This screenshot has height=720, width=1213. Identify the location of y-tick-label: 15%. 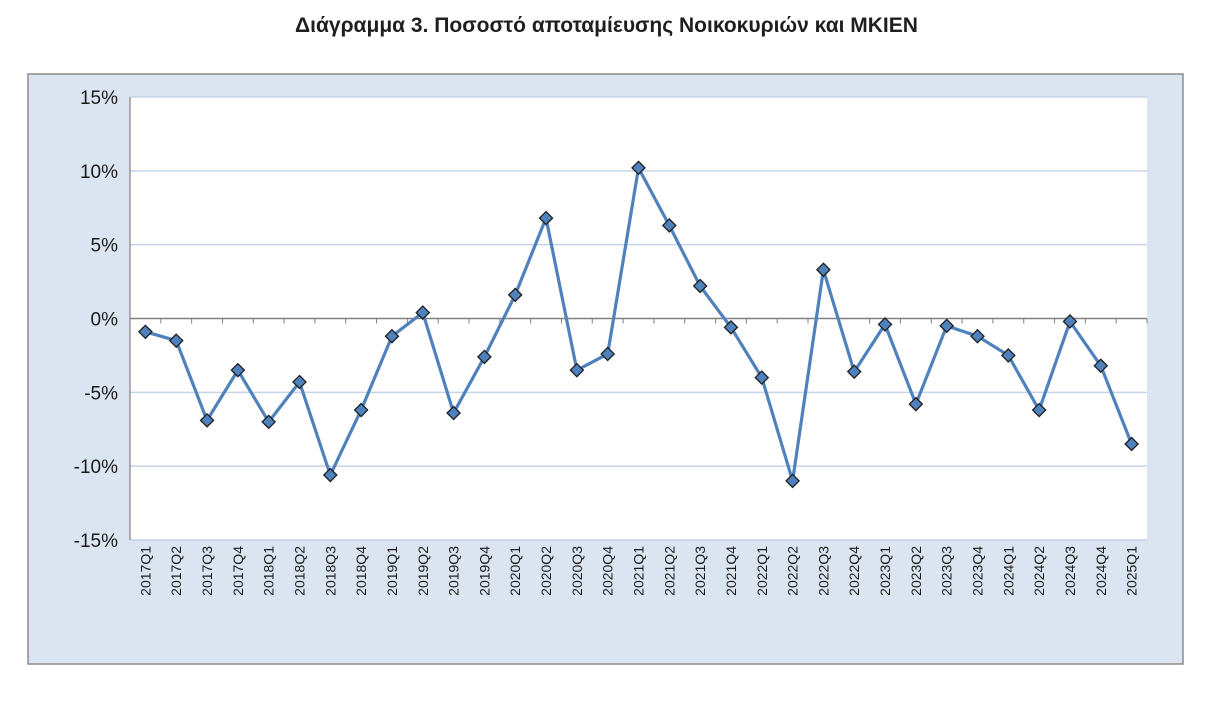
(99, 98).